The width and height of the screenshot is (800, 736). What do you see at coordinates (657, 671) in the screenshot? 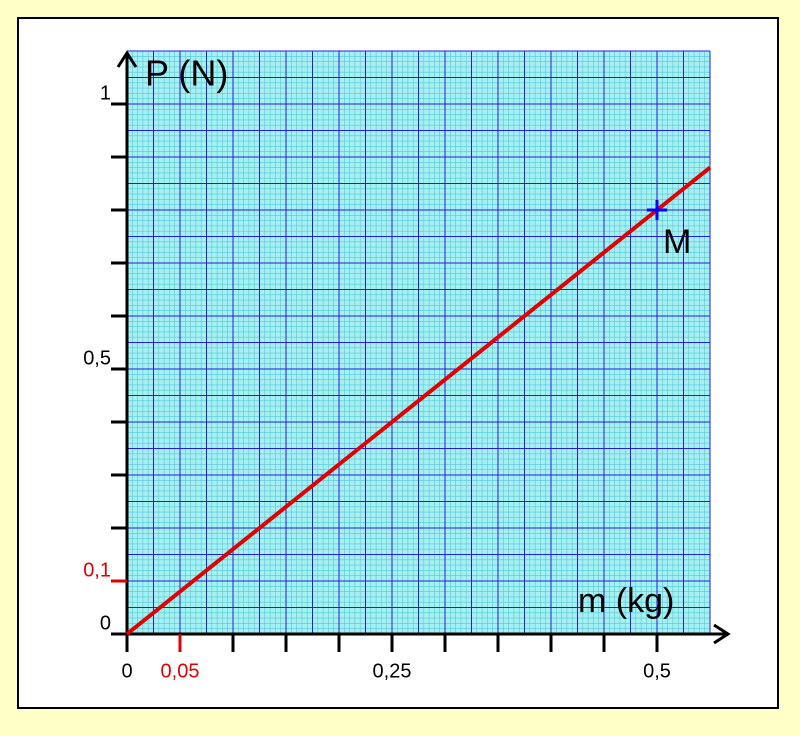
I see `x-tick-label: 0,5` at bounding box center [657, 671].